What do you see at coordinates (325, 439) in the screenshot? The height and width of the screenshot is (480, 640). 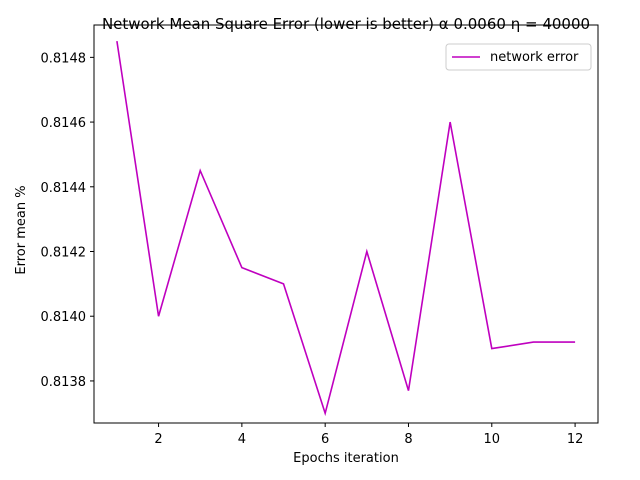 I see `x-tick-label: 6` at bounding box center [325, 439].